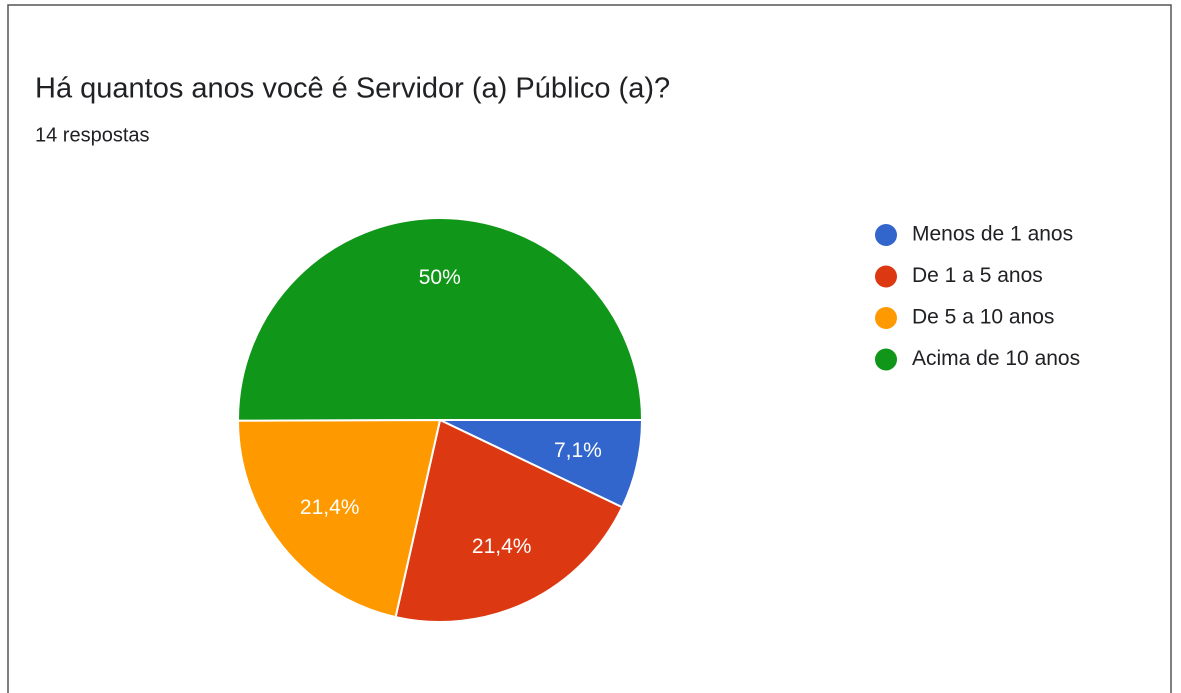 This screenshot has height=693, width=1181. What do you see at coordinates (977, 275) in the screenshot?
I see `legend-label: De 1 a 5 anos` at bounding box center [977, 275].